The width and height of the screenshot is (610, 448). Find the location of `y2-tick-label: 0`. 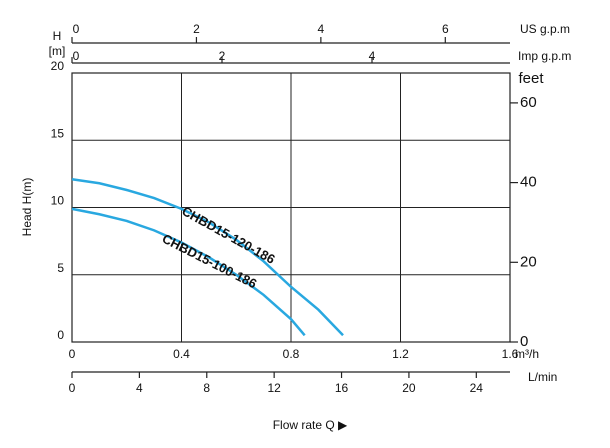

y2-tick-label: 0 is located at coordinates (524, 341).